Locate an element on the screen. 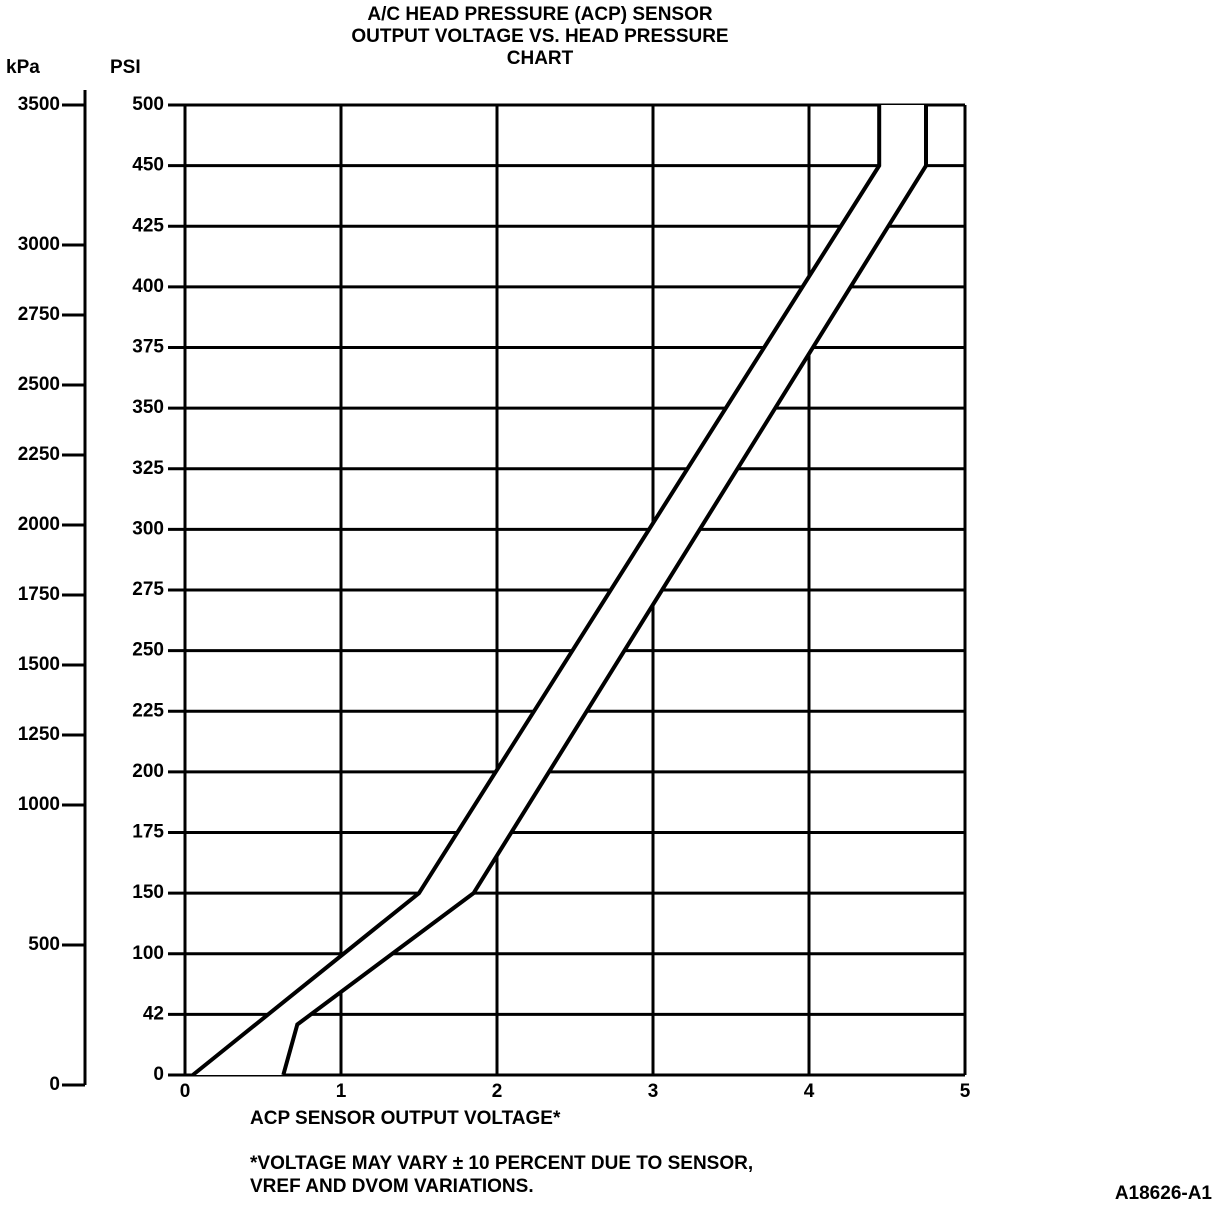 The height and width of the screenshot is (1210, 1216). y2-tick-label: 1500 is located at coordinates (39, 664).